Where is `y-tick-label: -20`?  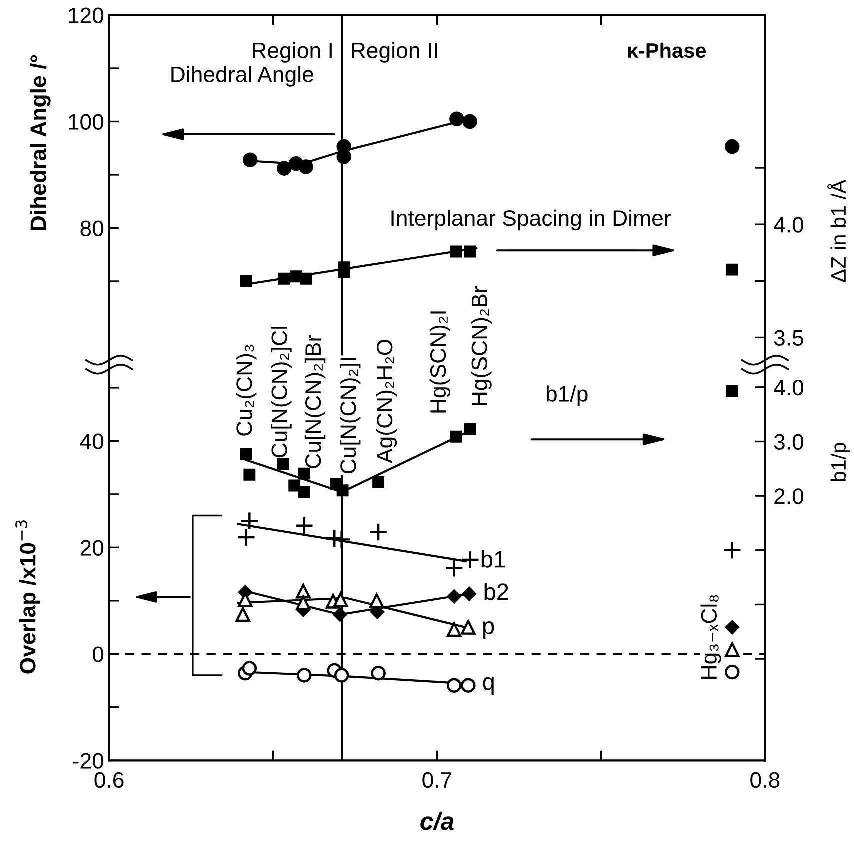
y-tick-label: -20 is located at coordinates (88, 761).